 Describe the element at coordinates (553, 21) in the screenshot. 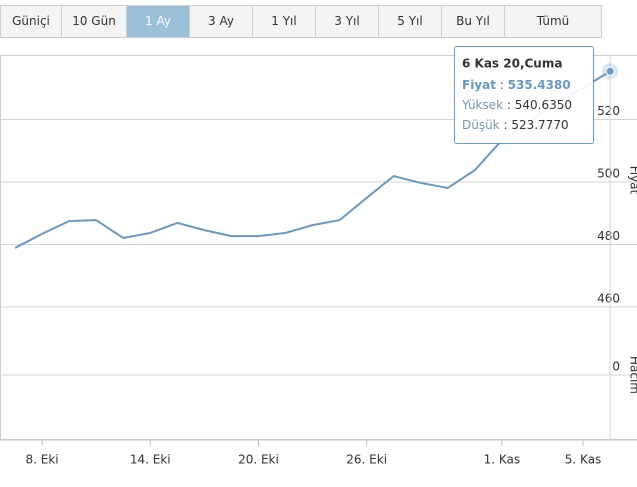

I see `range-button: Tümü` at that location.